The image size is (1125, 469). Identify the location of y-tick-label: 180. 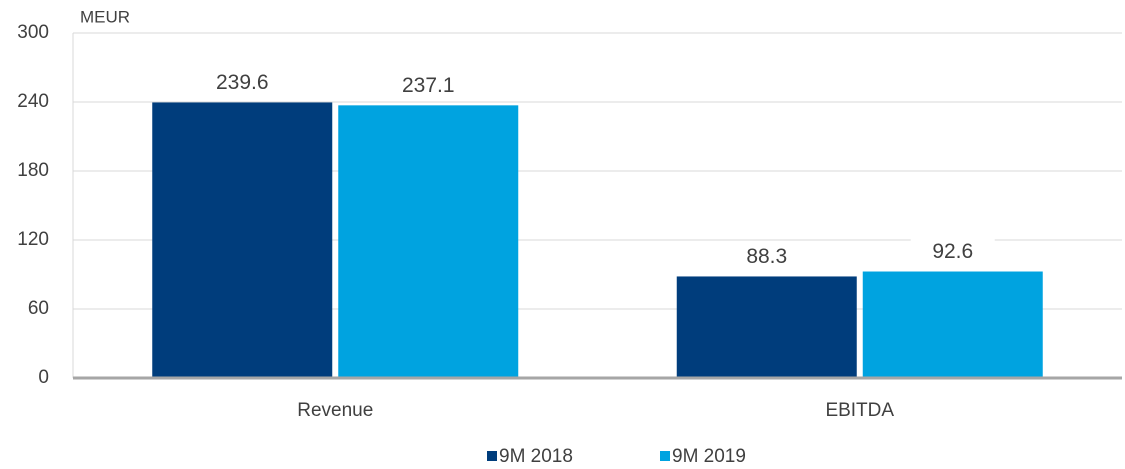
(33, 170).